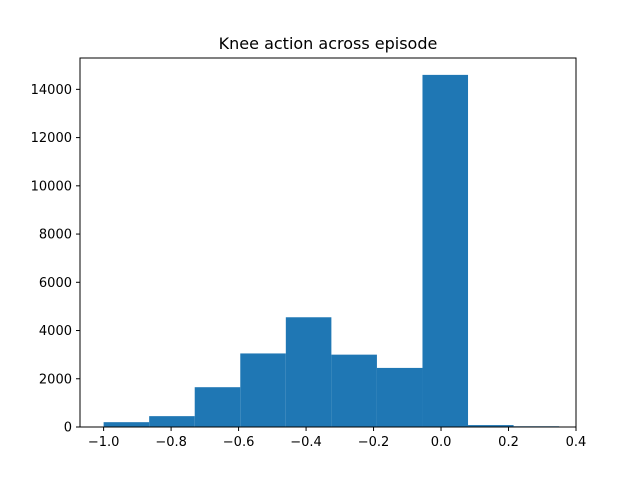 Image resolution: width=640 pixels, height=480 pixels. What do you see at coordinates (441, 442) in the screenshot?
I see `x-tick-label: 0.0` at bounding box center [441, 442].